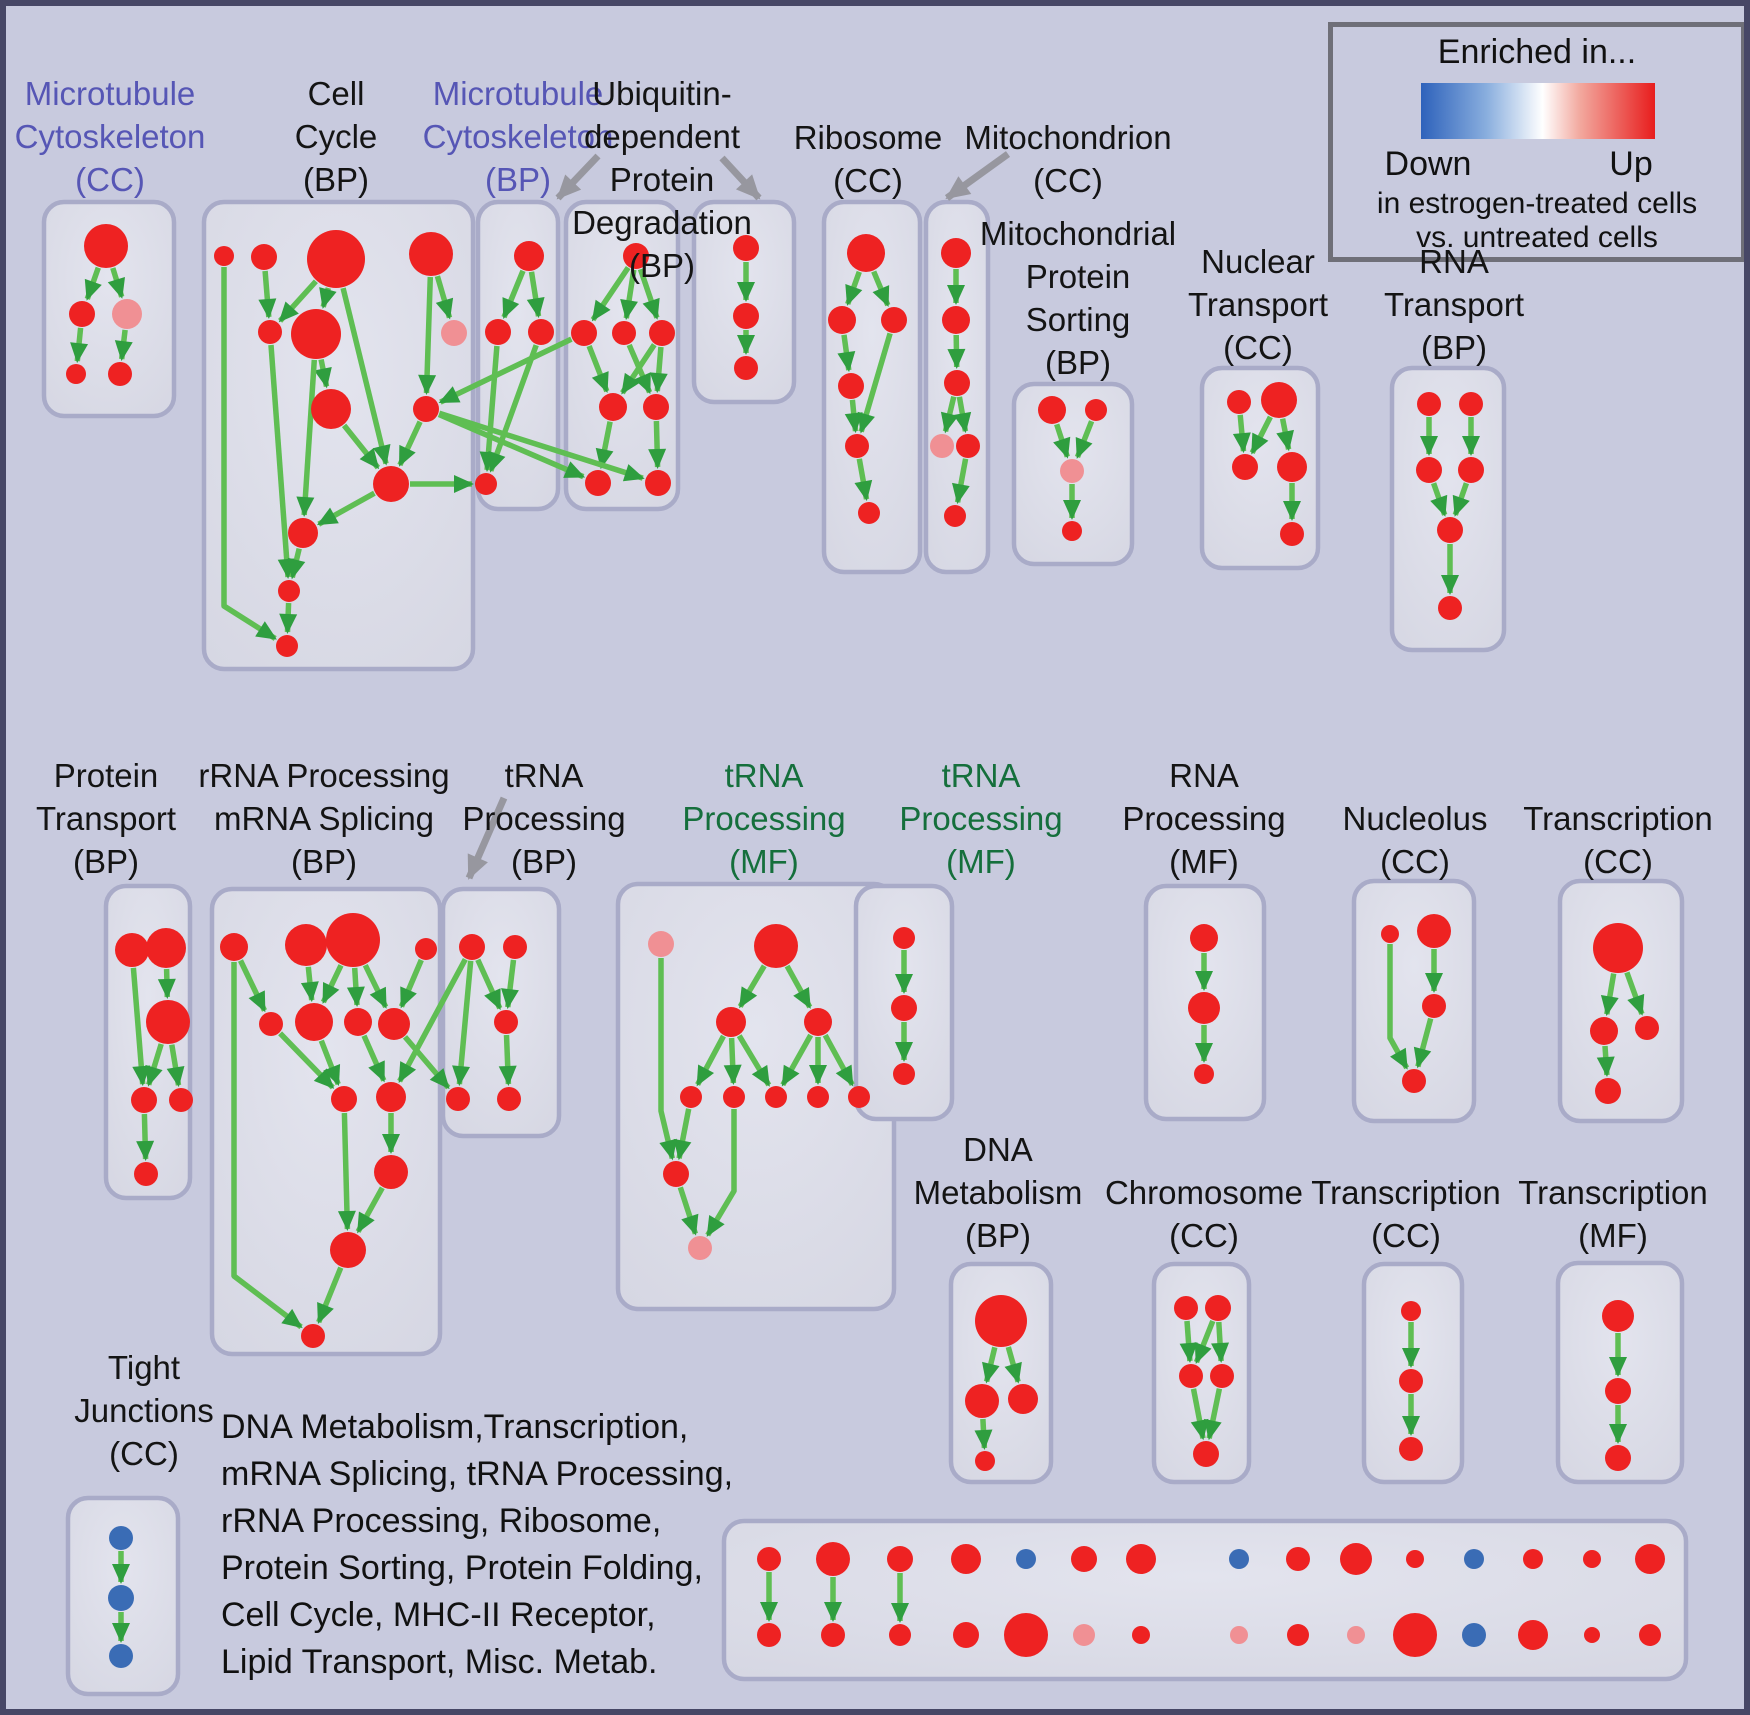  What do you see at coordinates (1096, 410) in the screenshot?
I see `gene-node-mito-sorting-t2` at bounding box center [1096, 410].